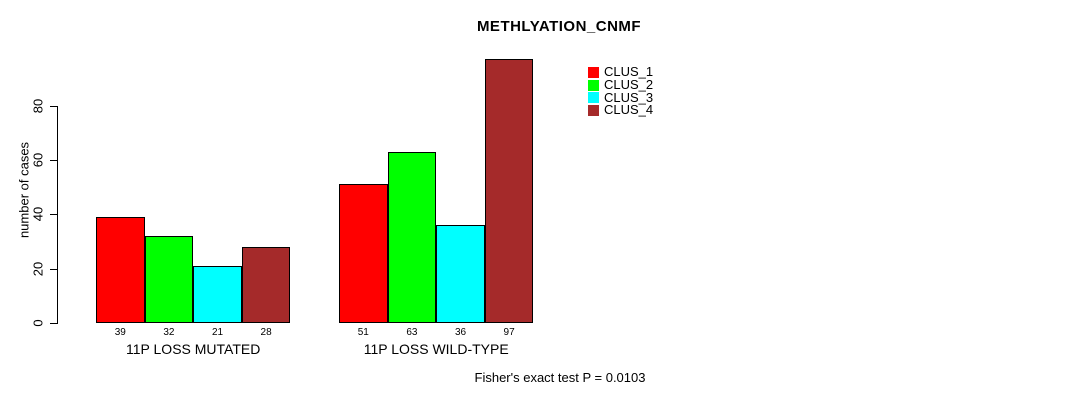 This screenshot has height=400, width=1090. What do you see at coordinates (120, 332) in the screenshot?
I see `bar-value-label: 39` at bounding box center [120, 332].